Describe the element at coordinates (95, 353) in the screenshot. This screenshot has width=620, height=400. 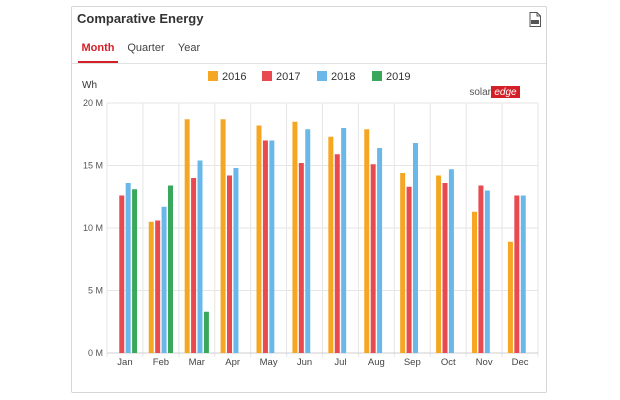
I see `y-tick-label: 0 M` at that location.